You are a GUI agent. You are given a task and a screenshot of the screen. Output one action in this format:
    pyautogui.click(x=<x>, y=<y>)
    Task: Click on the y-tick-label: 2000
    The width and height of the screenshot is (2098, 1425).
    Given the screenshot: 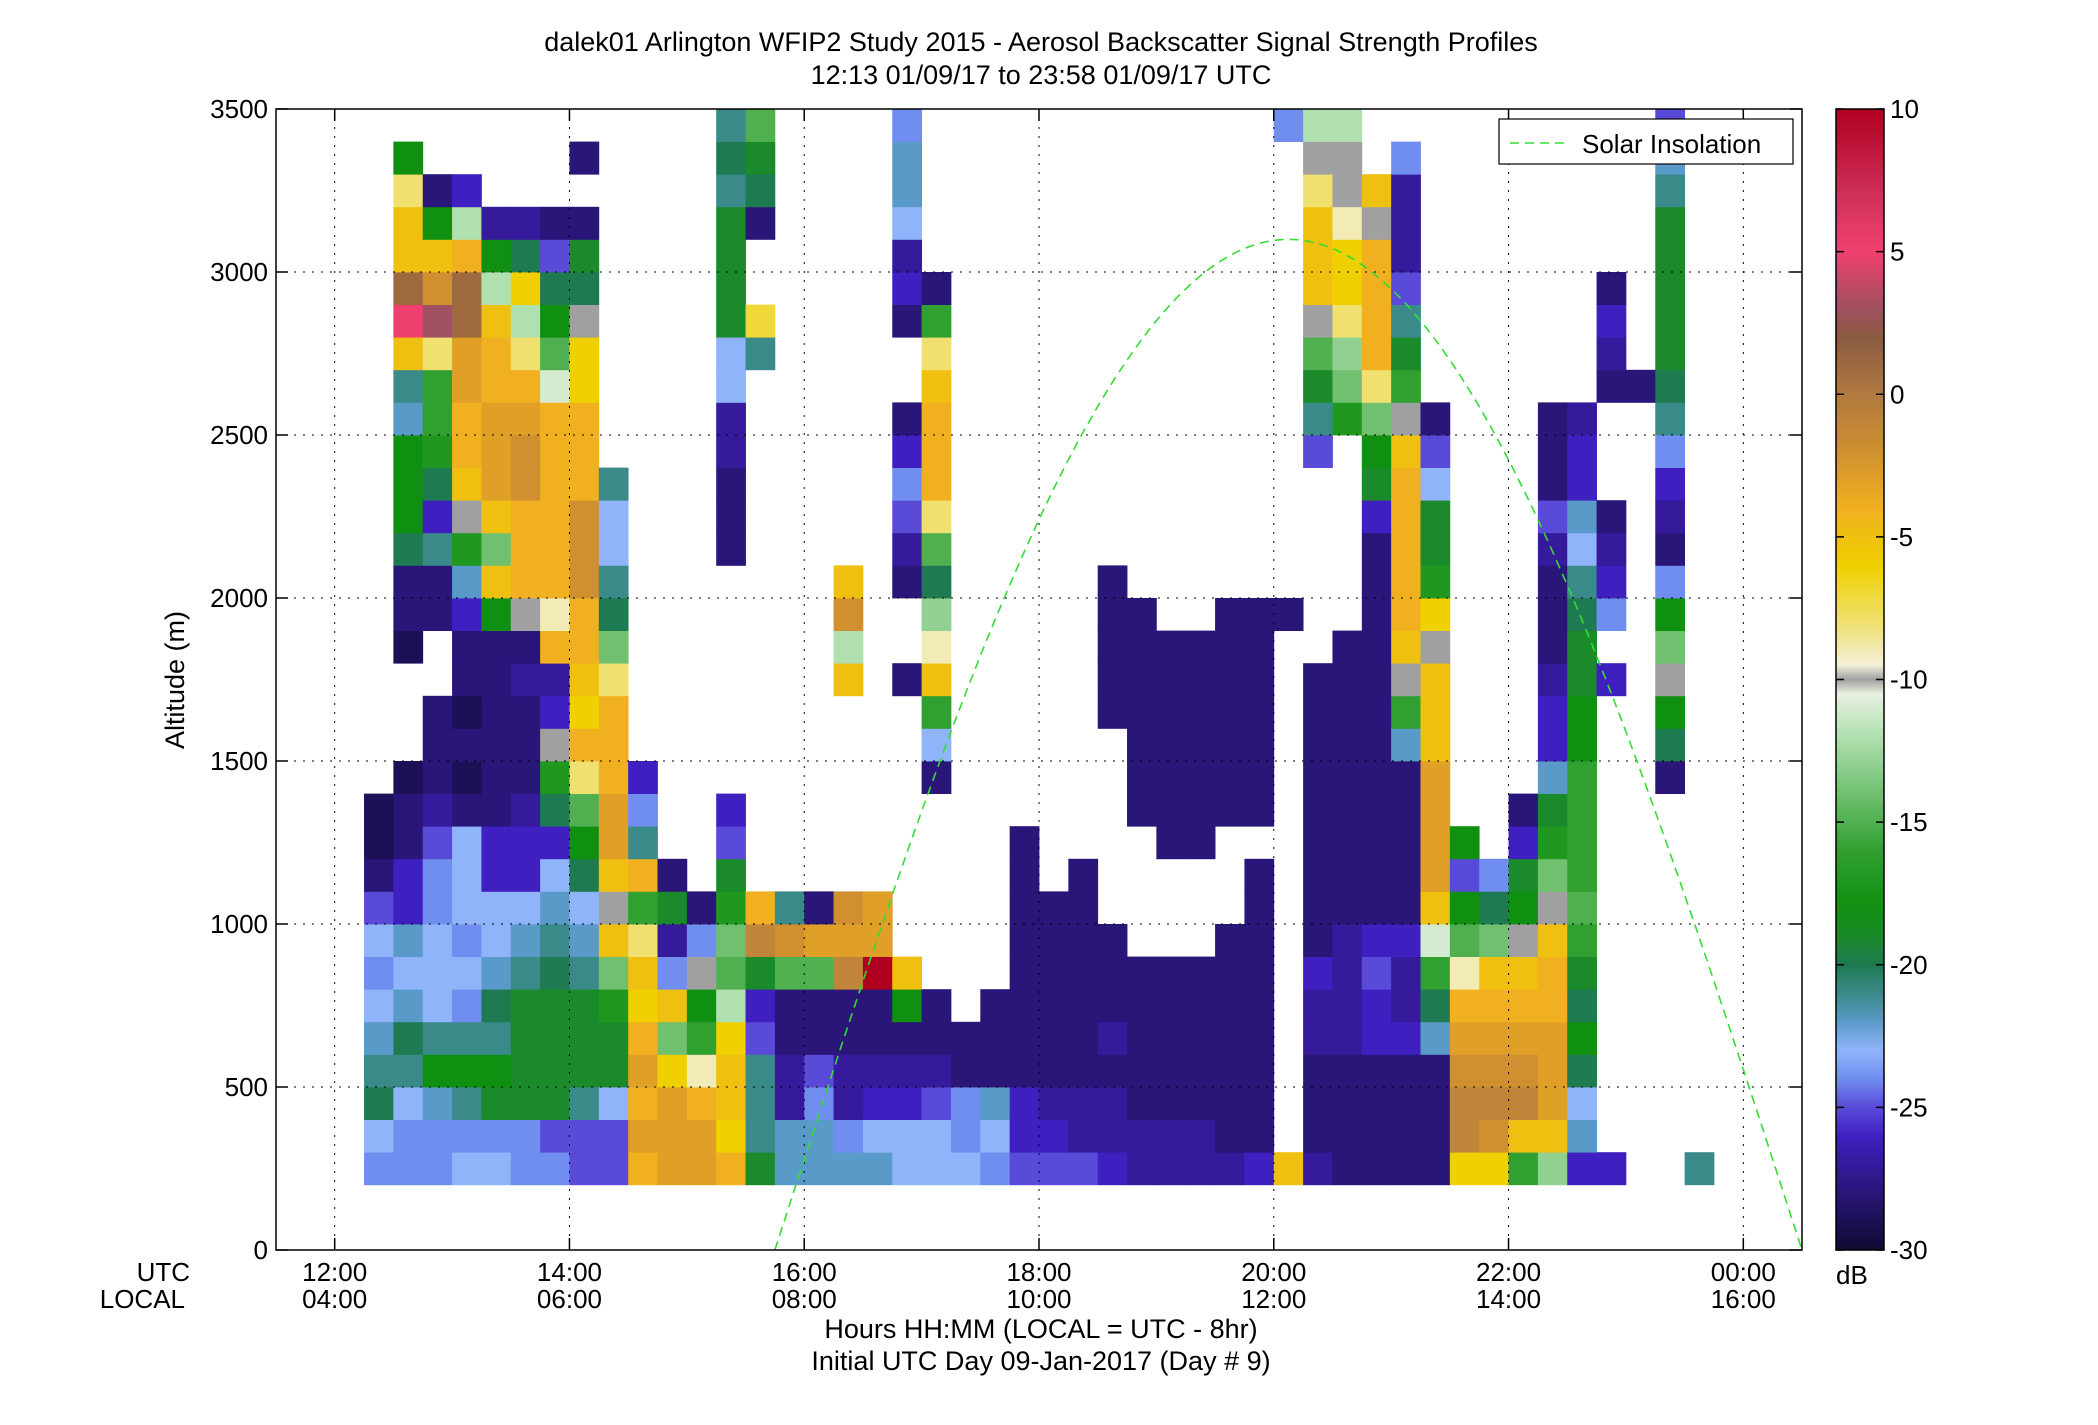 What is the action you would take?
    pyautogui.click(x=239, y=598)
    